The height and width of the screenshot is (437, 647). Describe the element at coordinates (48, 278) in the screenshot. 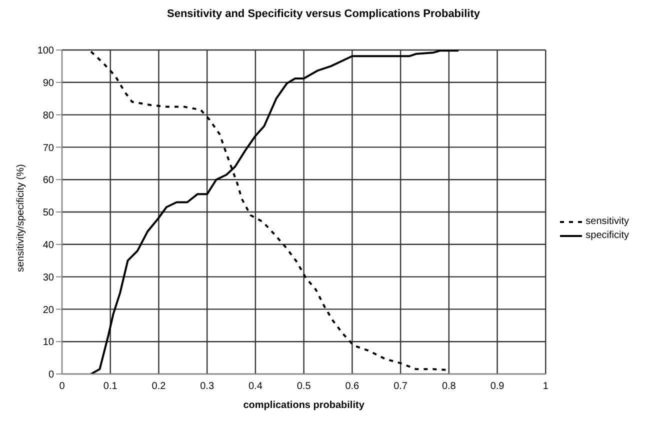

I see `y-tick-label: 30` at that location.